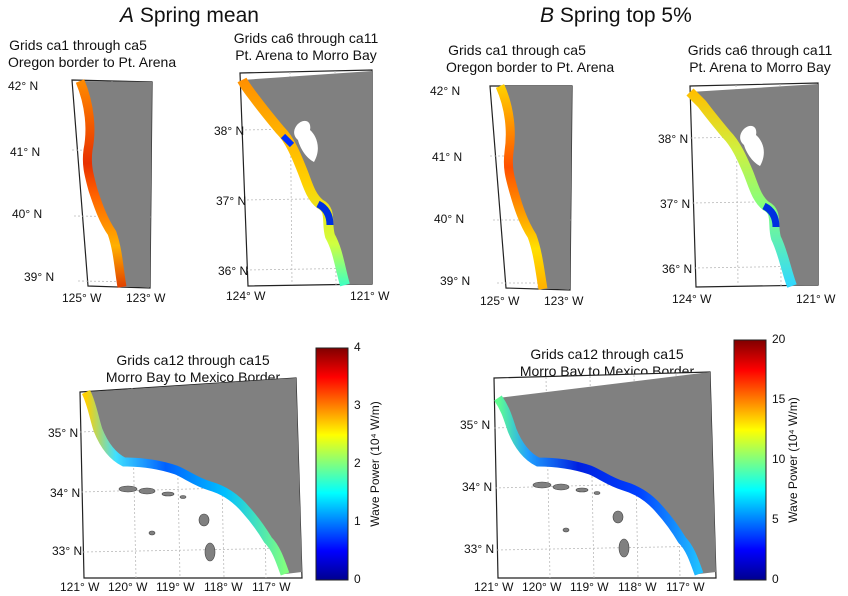  What do you see at coordinates (447, 157) in the screenshot?
I see `b-north-lat-41: 41° N` at bounding box center [447, 157].